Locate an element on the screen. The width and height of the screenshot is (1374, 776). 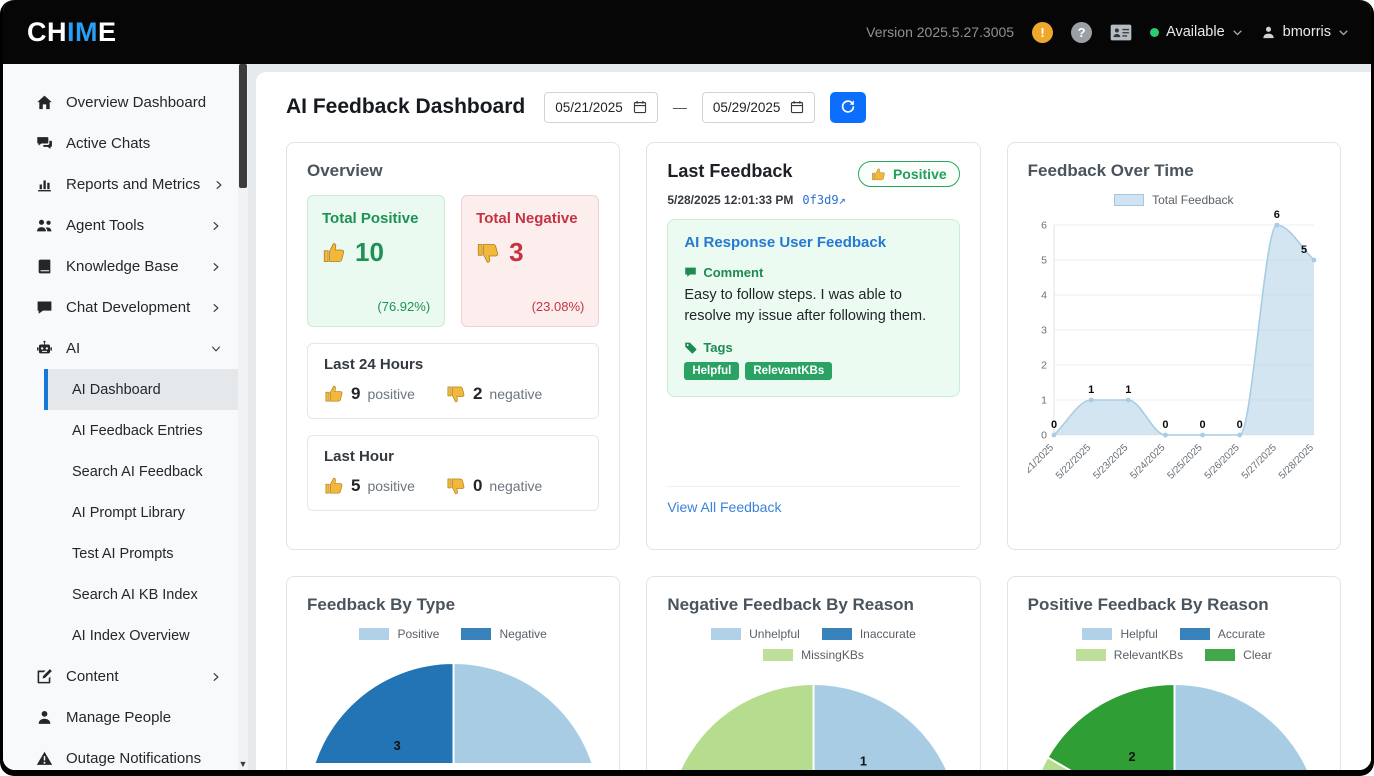
positive-feedback-by-reason-chart: 7122 is located at coordinates (1174, 726).